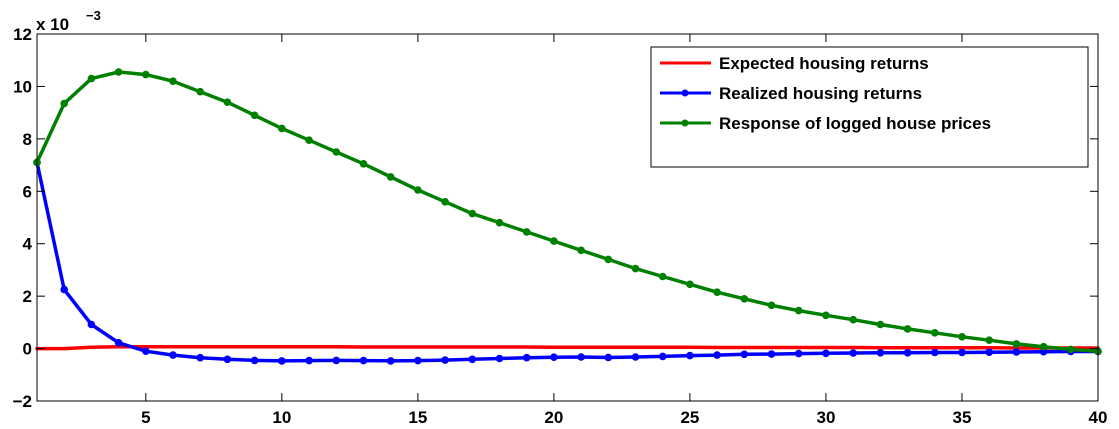 The width and height of the screenshot is (1119, 429). What do you see at coordinates (825, 417) in the screenshot?
I see `x-tick-label: 30` at bounding box center [825, 417].